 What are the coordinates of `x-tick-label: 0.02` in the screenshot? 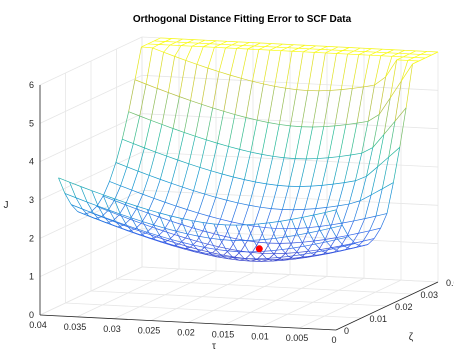 It's located at (186, 333).